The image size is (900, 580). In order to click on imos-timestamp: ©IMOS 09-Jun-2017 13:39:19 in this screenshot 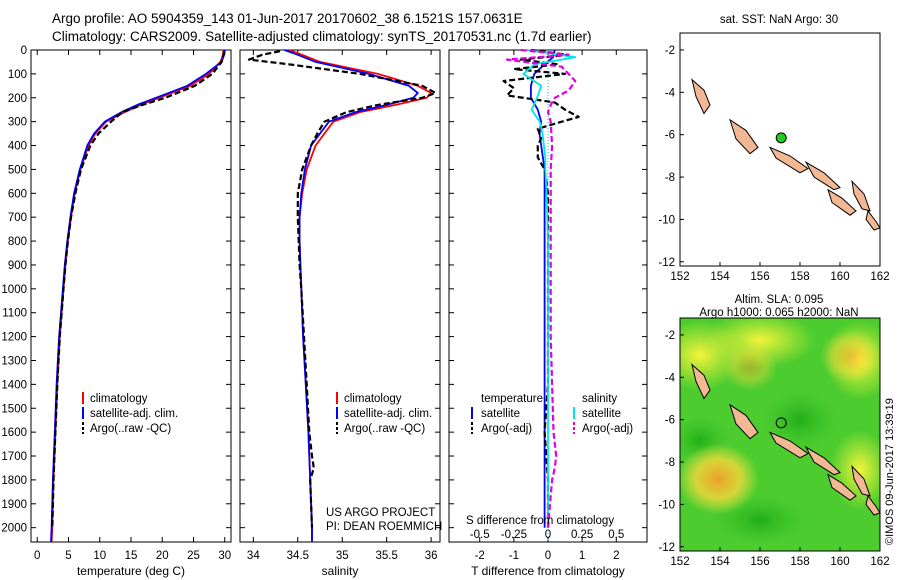, I will do `click(890, 471)`.